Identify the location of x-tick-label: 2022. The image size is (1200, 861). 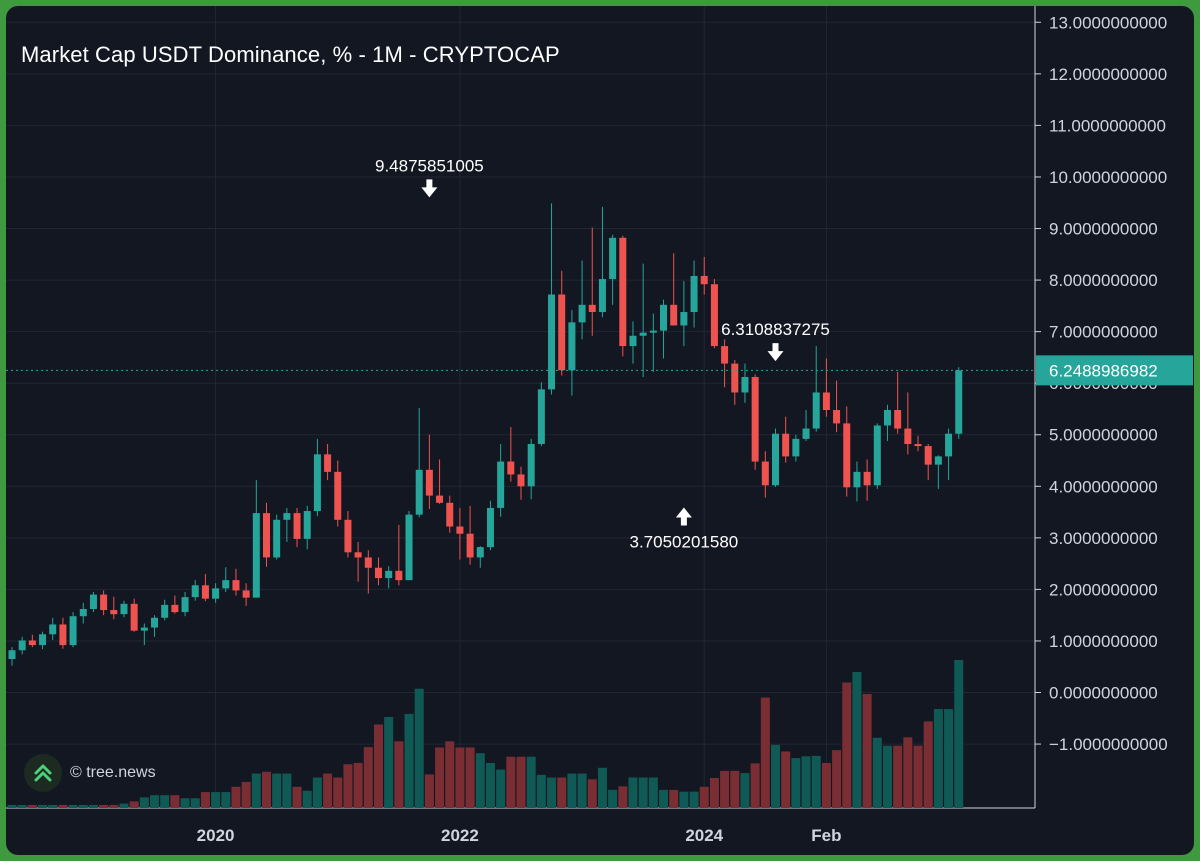
(460, 835).